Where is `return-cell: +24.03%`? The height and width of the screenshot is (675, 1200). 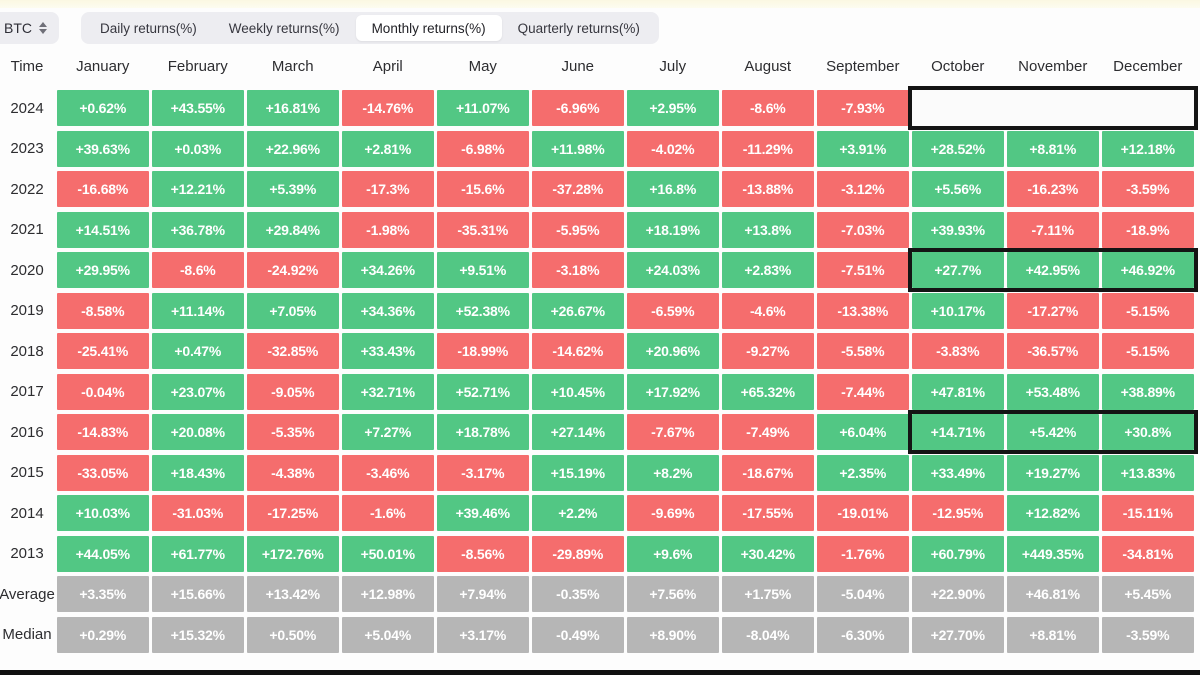 return-cell: +24.03% is located at coordinates (672, 270).